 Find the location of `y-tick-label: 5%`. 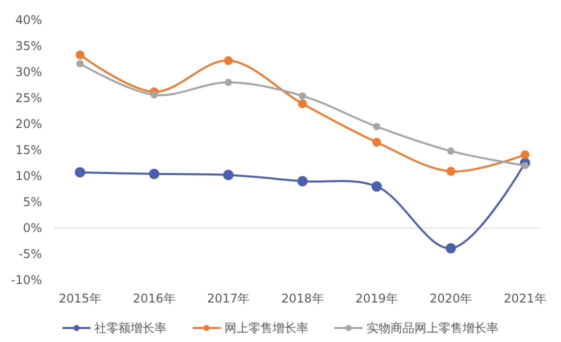

y-tick-label: 5% is located at coordinates (32, 201).